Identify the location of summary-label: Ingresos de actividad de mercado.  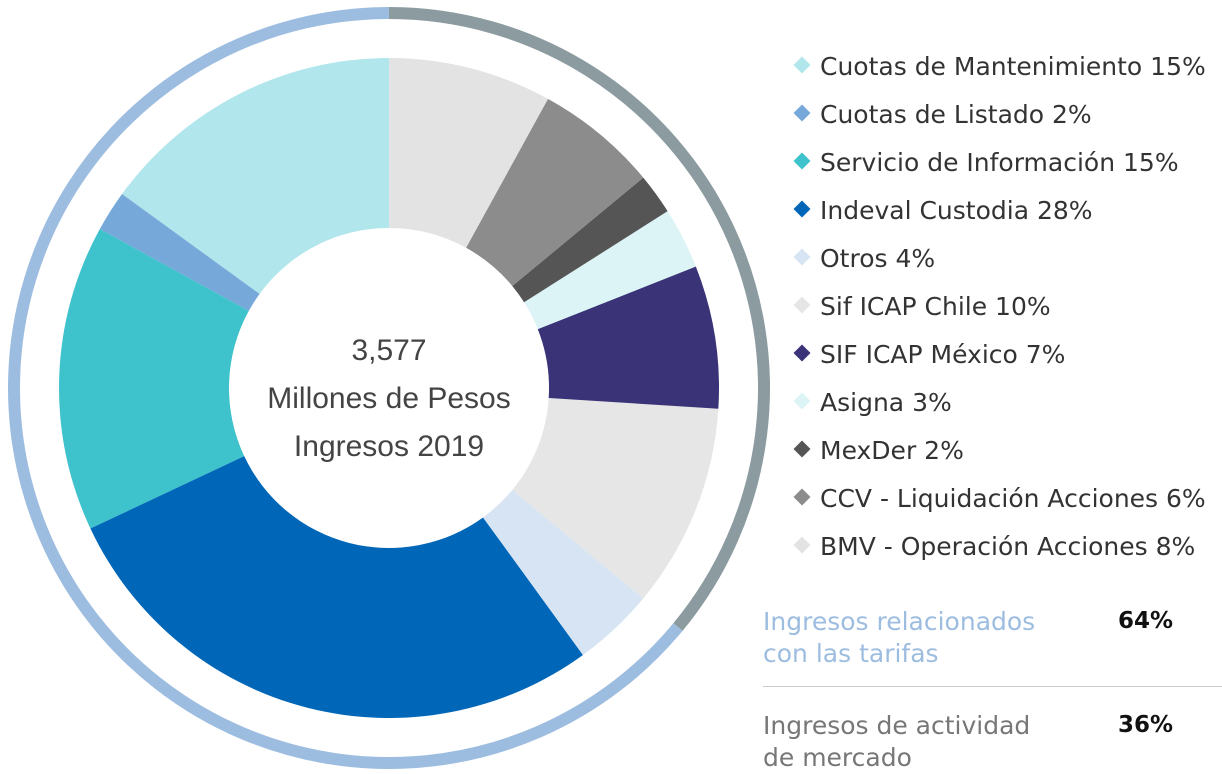
(897, 741).